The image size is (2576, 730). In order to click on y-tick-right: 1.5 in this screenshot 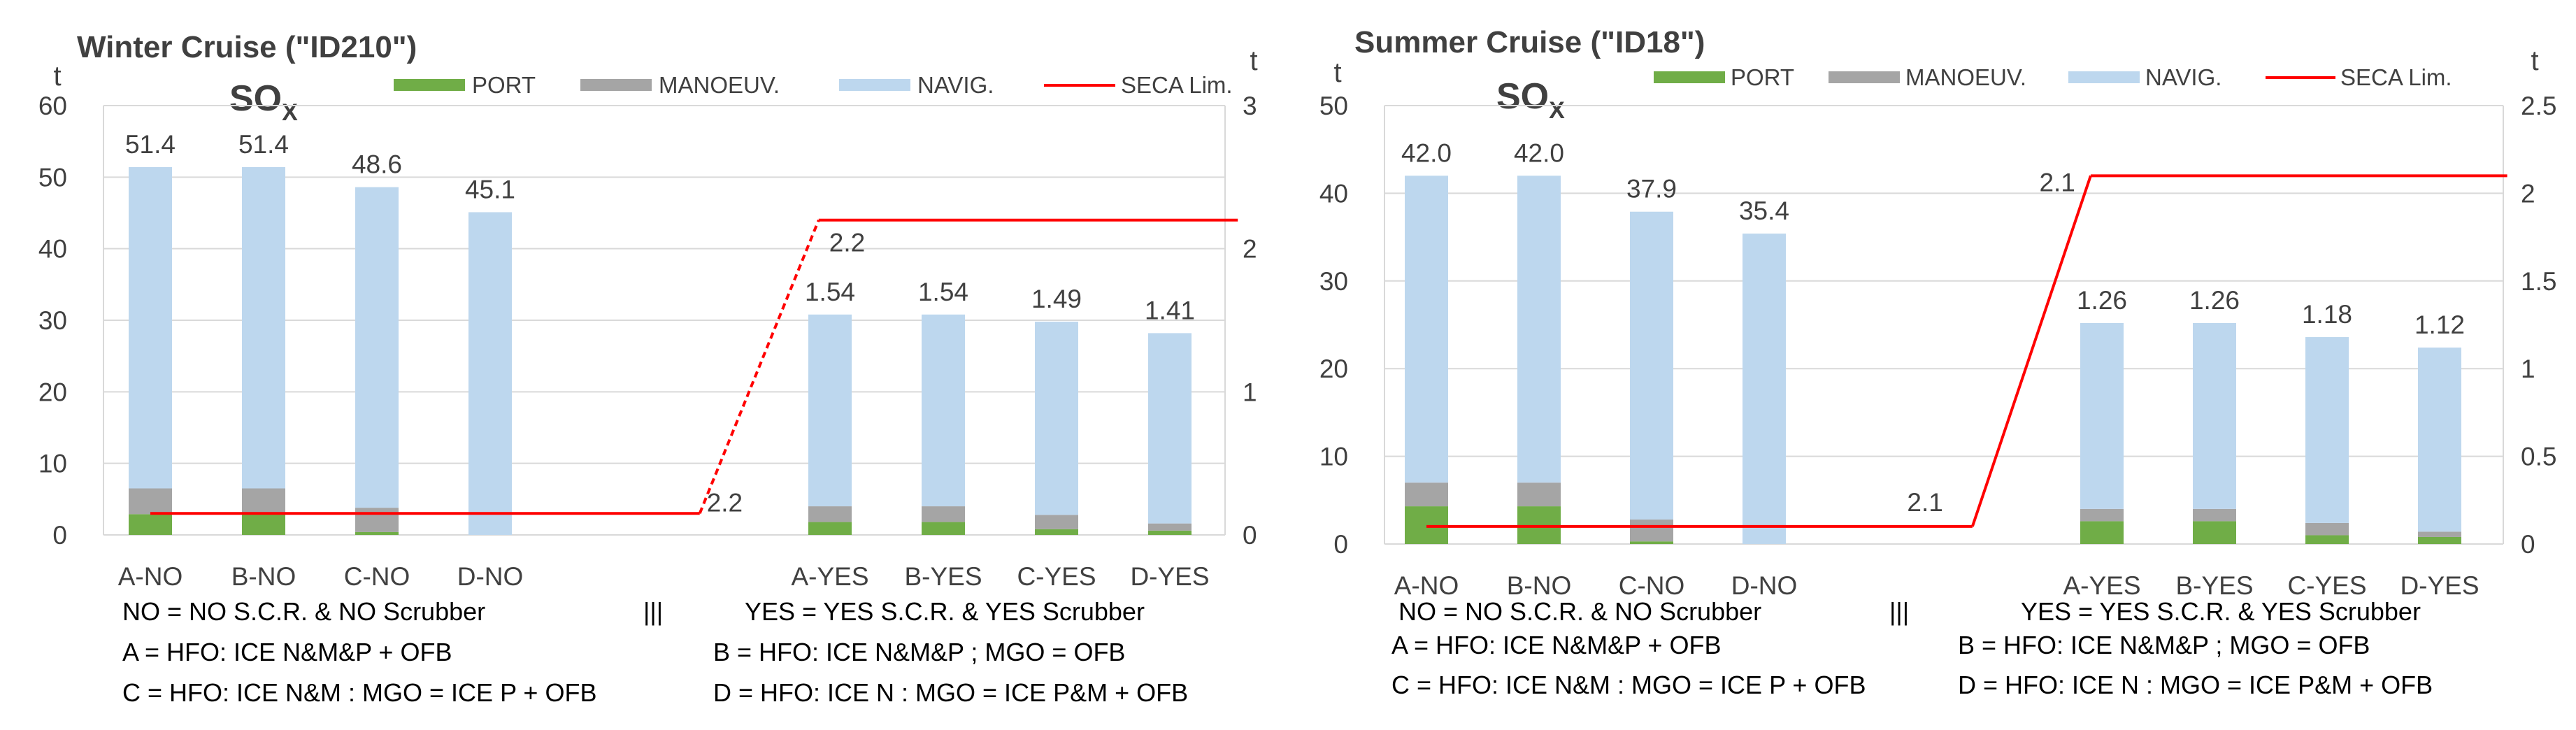, I will do `click(2538, 281)`.